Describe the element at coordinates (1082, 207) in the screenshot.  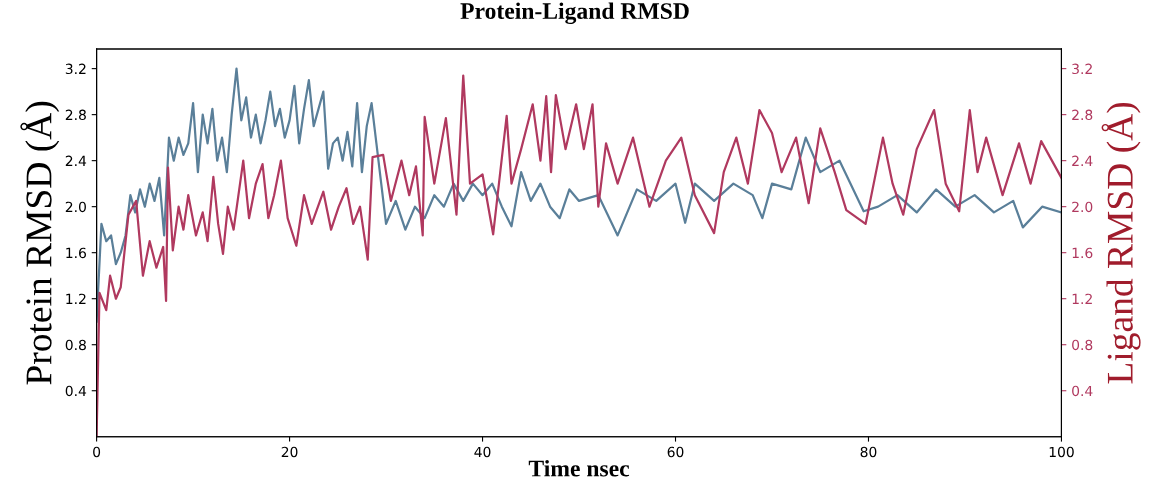
I see `y2-tick-label: 2.0` at that location.